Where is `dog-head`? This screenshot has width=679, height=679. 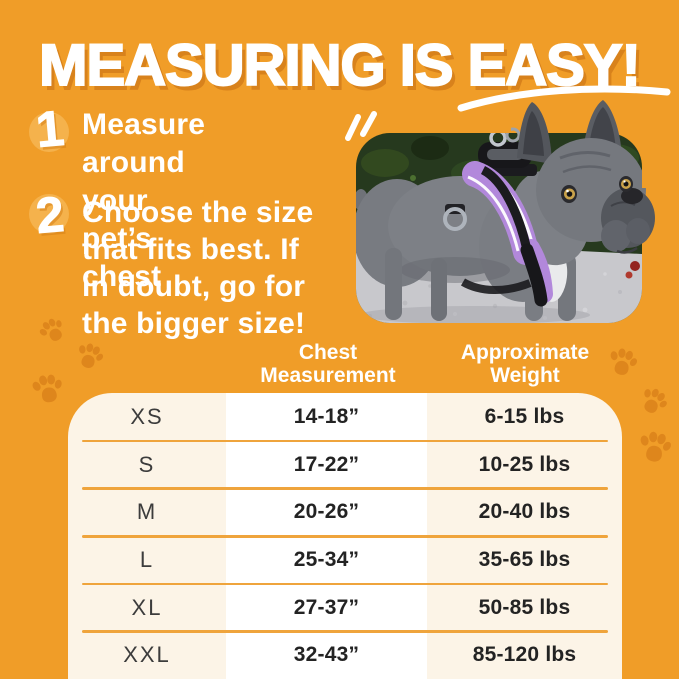 dog-head is located at coordinates (586, 177).